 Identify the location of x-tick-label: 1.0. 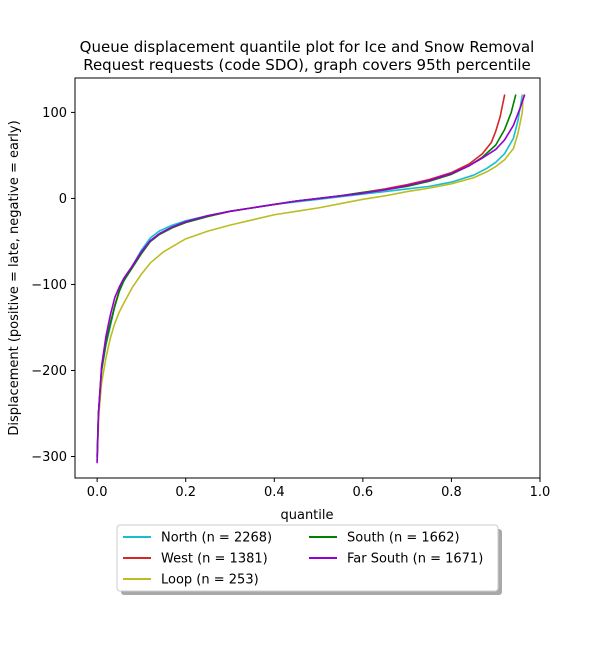
(540, 492).